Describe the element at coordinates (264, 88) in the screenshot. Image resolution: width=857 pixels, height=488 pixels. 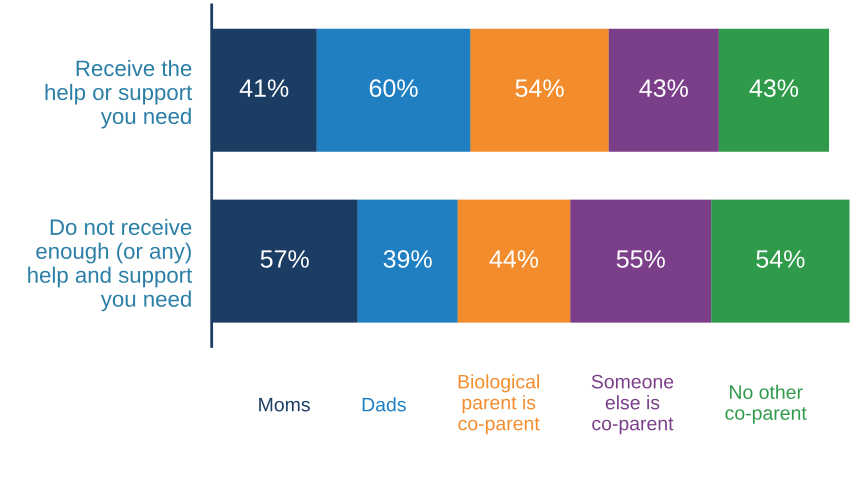
I see `data-label: 41%` at that location.